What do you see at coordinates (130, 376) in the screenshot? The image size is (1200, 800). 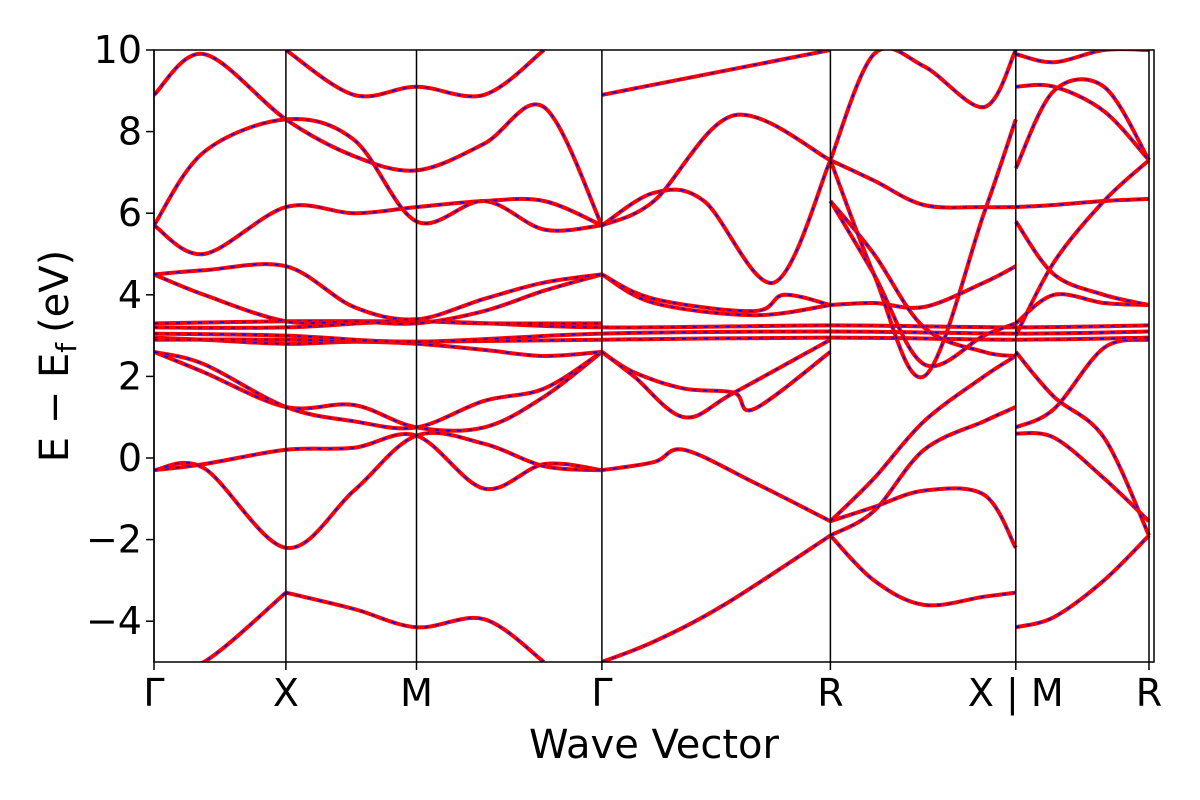 I see `y-tick-label-3: 2` at bounding box center [130, 376].